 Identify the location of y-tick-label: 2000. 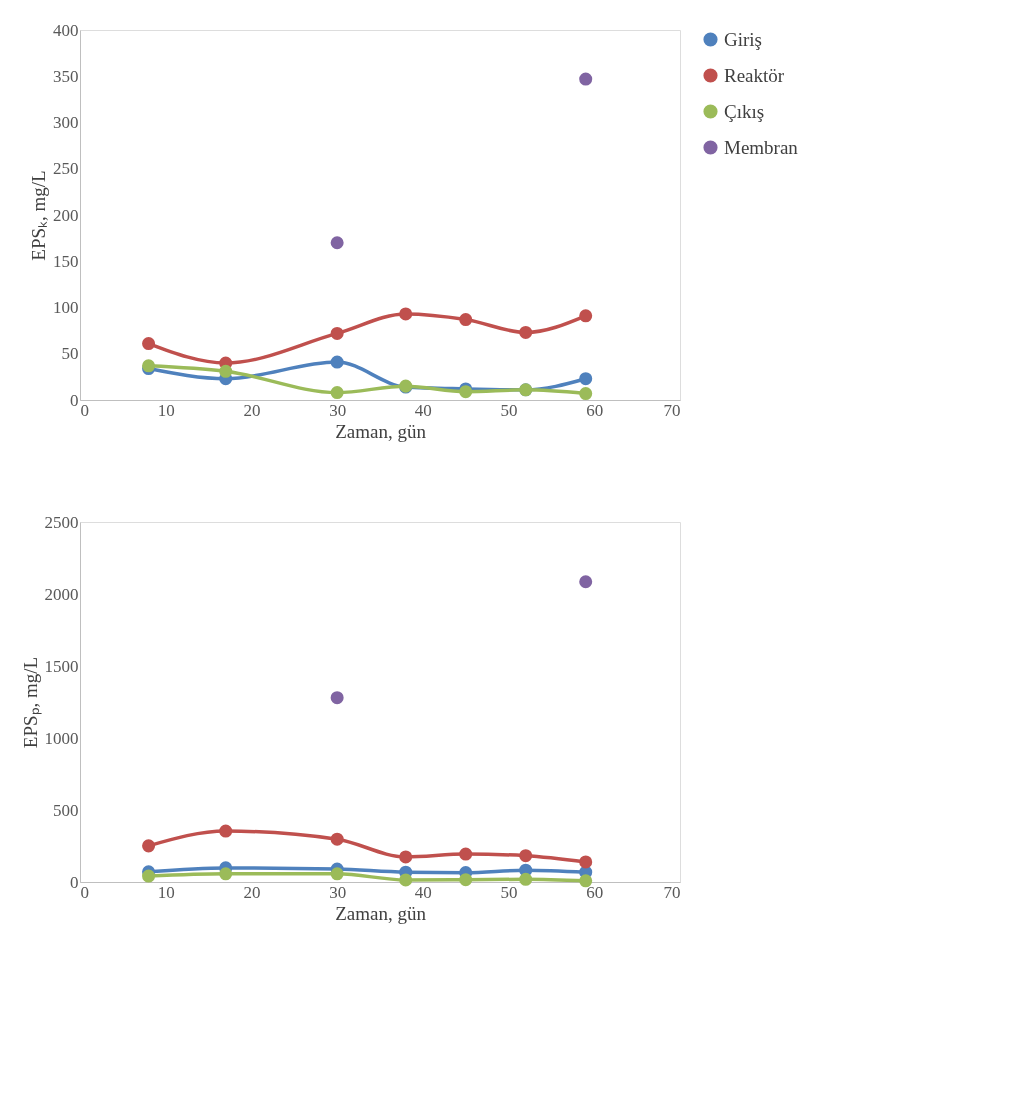
(61, 594).